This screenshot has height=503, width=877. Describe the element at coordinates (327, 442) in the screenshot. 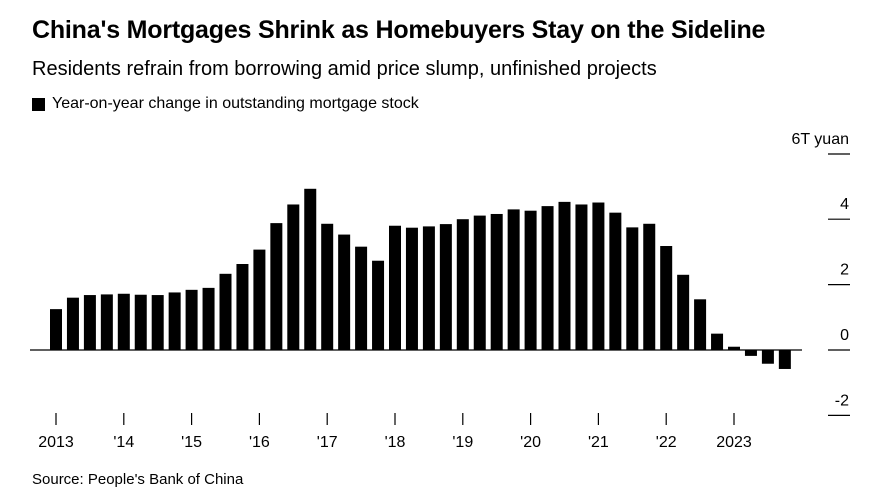

I see `x-tick-label: '17` at that location.